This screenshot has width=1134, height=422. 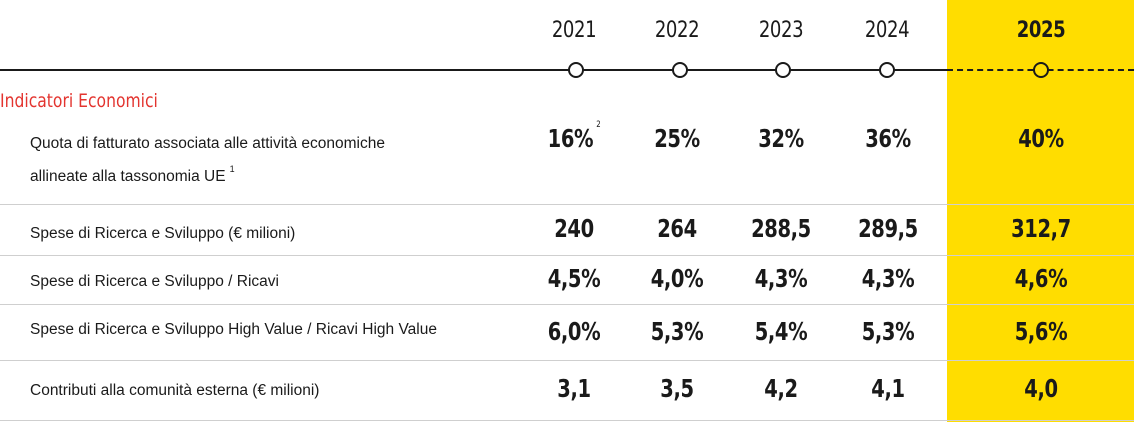 What do you see at coordinates (1041, 278) in the screenshot?
I see `value-rd-ratio-2025: 4,6%` at bounding box center [1041, 278].